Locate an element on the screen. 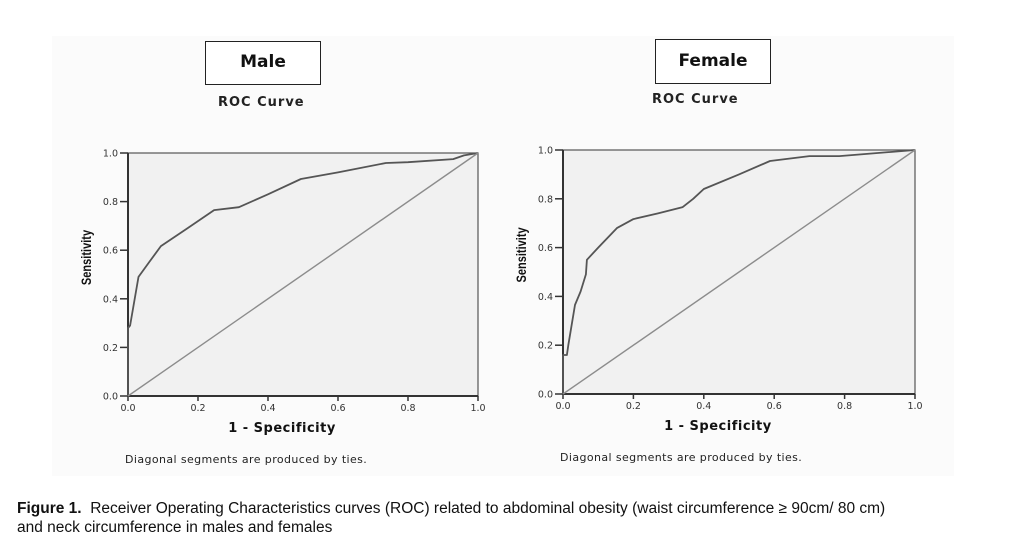 The width and height of the screenshot is (1028, 555). female-x-tick-label: 0.4 is located at coordinates (703, 406).